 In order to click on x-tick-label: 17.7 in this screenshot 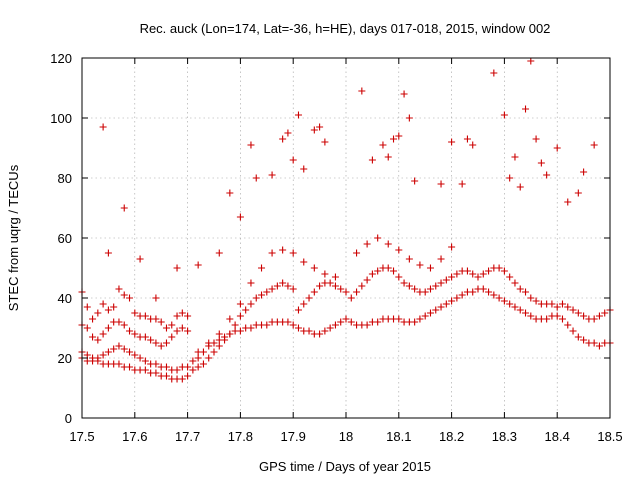, I will do `click(187, 436)`.